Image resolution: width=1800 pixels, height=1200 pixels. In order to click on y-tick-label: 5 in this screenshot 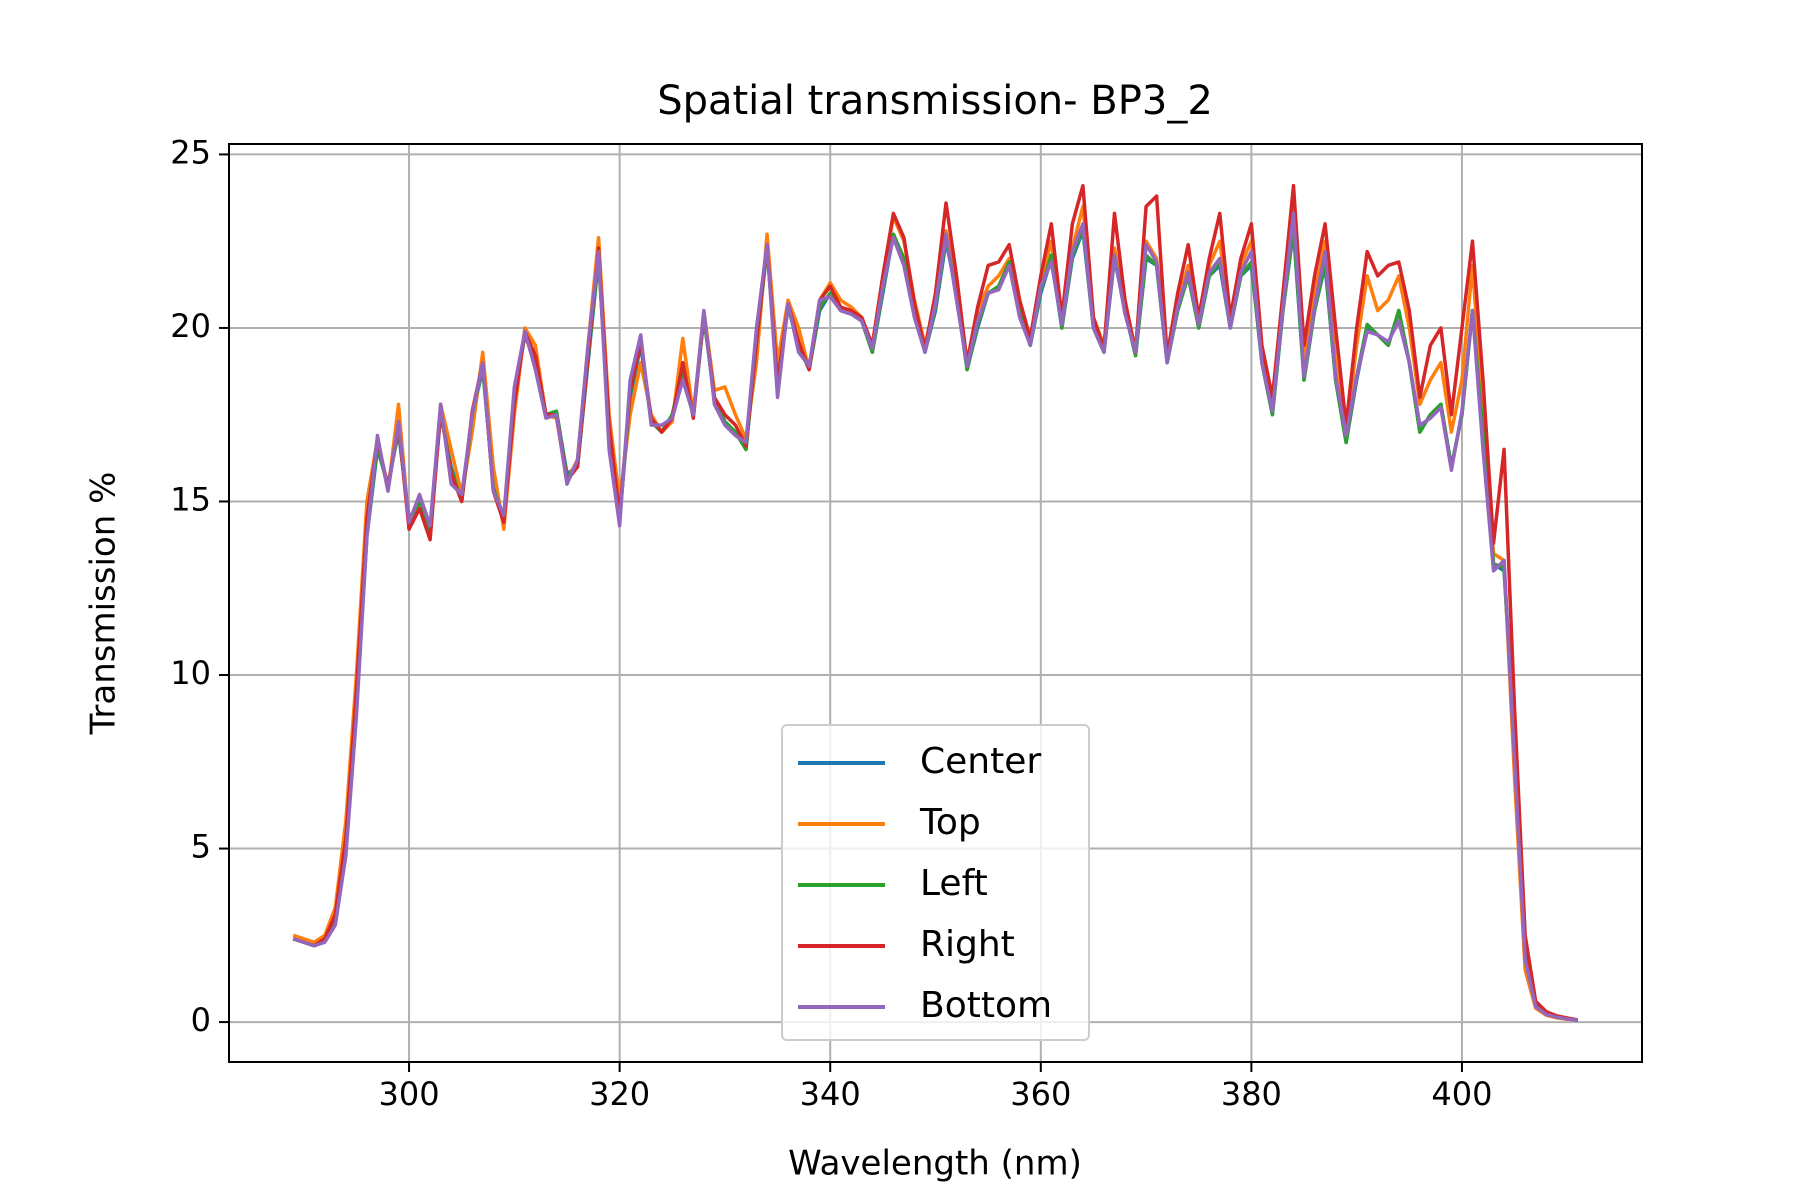, I will do `click(201, 847)`.